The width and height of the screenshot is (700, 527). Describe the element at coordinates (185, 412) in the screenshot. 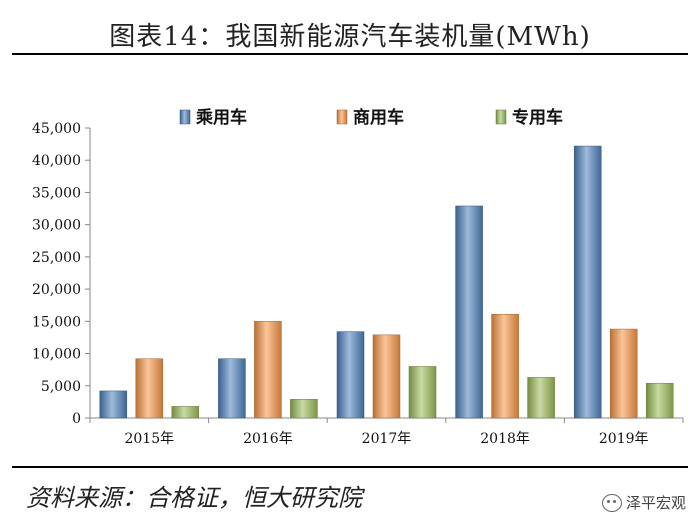

I see `bar-专用车-2015年` at that location.